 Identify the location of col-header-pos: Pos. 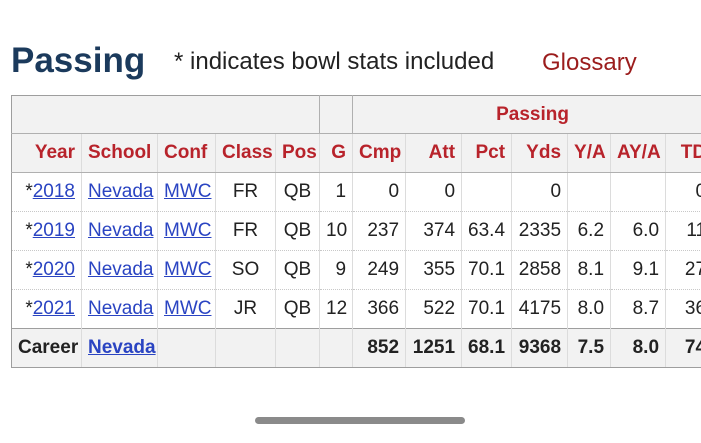
(298, 153).